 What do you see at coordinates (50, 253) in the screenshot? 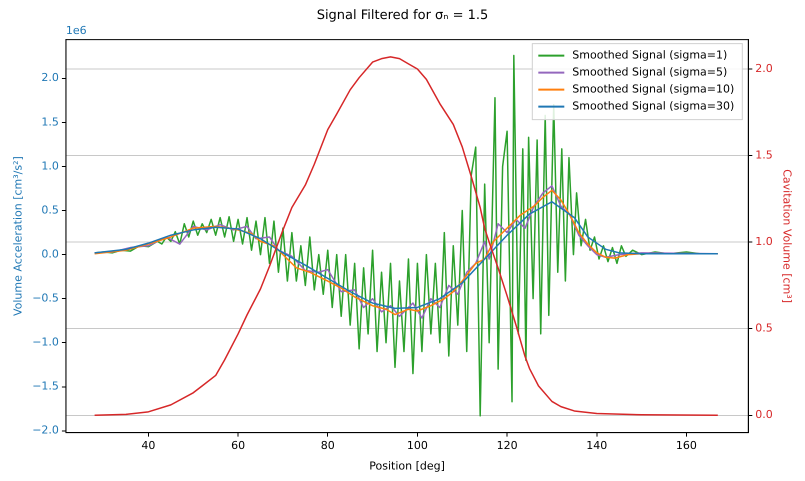
I see `y-tick-label: 0.0` at bounding box center [50, 253].